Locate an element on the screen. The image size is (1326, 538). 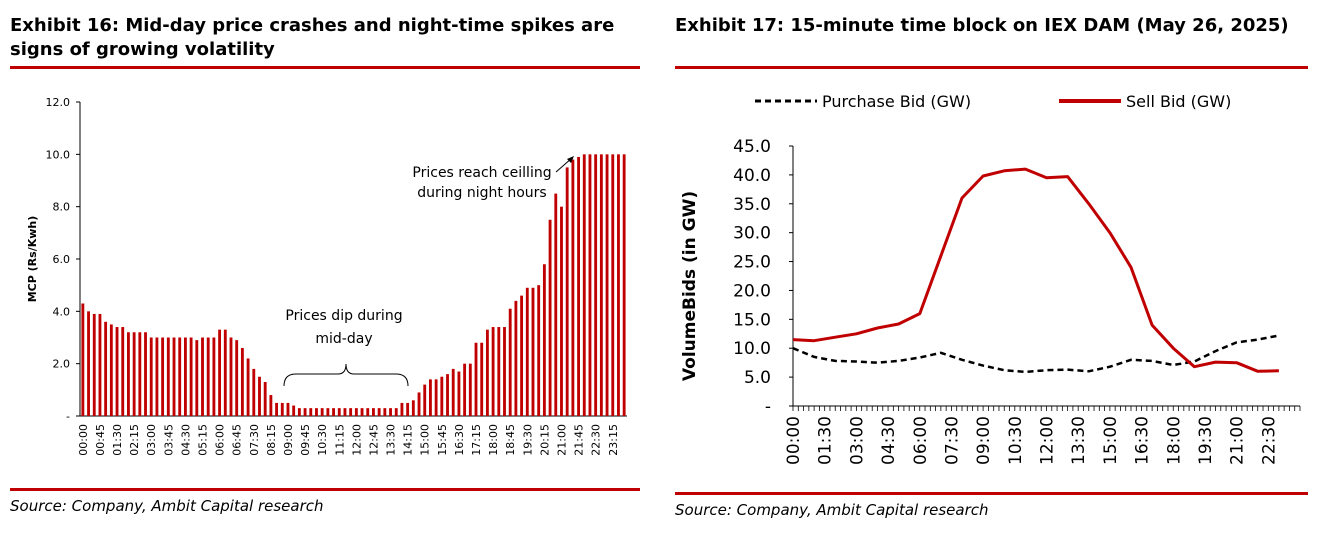
left-x-tick-label: 15:45 is located at coordinates (442, 440).